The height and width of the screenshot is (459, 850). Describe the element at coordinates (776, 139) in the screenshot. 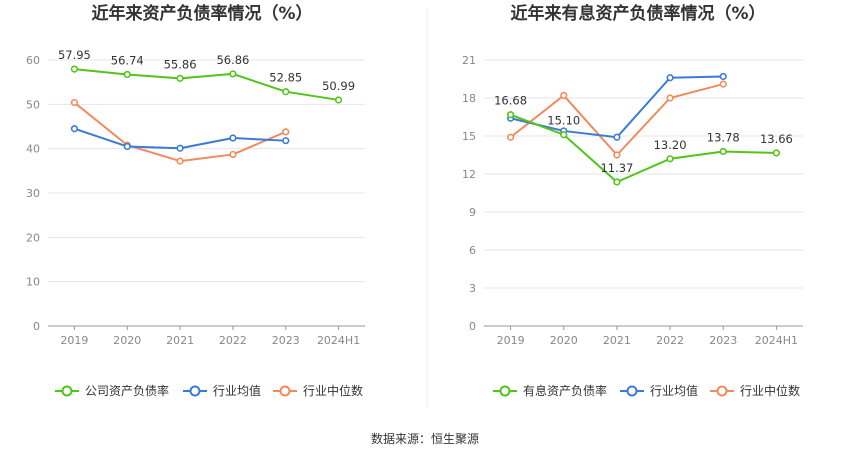

I see `data-label: 13.66` at that location.